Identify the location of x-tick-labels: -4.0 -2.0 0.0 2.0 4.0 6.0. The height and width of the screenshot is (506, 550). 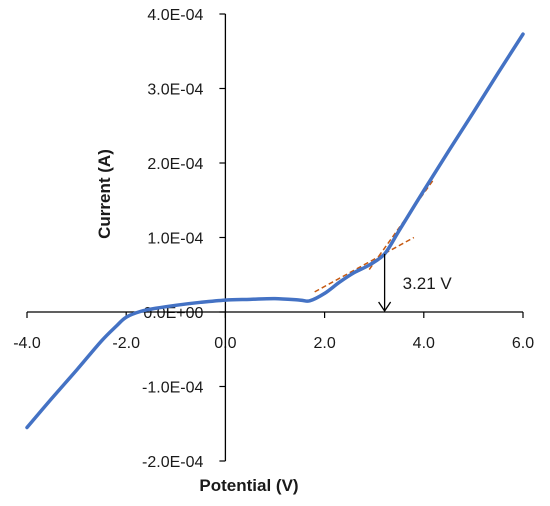
(273, 343).